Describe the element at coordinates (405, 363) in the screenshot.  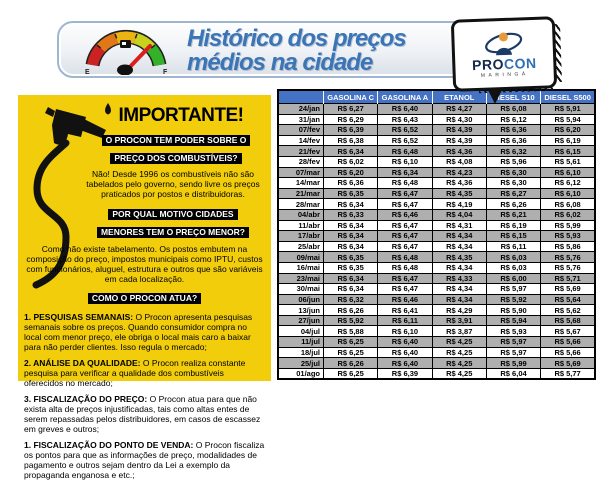
I see `price-cell: R$ 6,40` at that location.